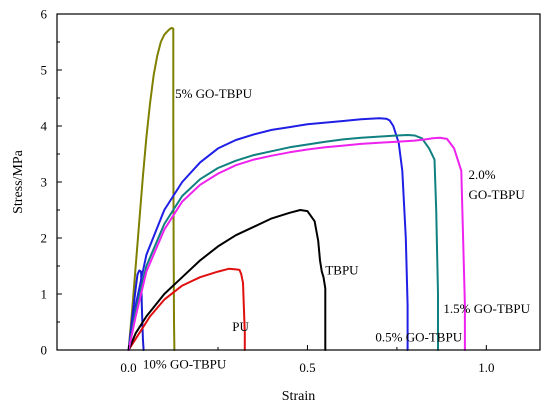 Image resolution: width=550 pixels, height=410 pixels. Describe the element at coordinates (214, 93) in the screenshot. I see `annotation-label: 5% GO-TBPU` at that location.